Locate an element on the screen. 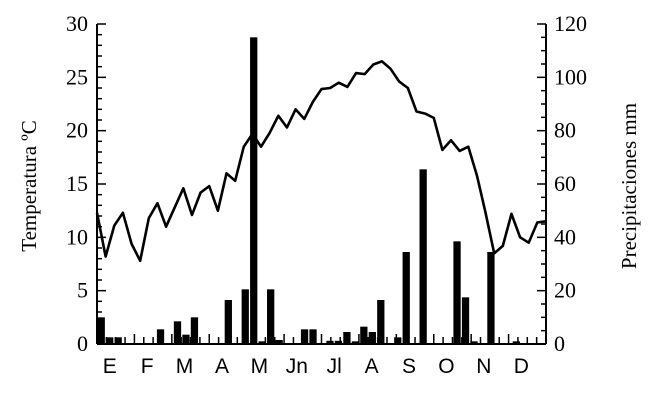 This screenshot has height=394, width=653. right-tick-label: 20 is located at coordinates (565, 290).